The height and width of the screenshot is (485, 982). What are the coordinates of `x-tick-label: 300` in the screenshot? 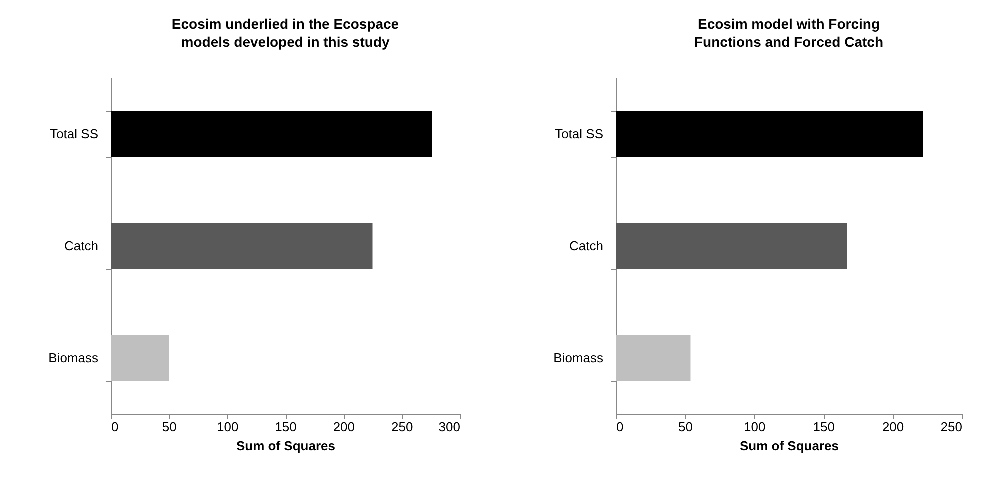 It's located at (449, 427).